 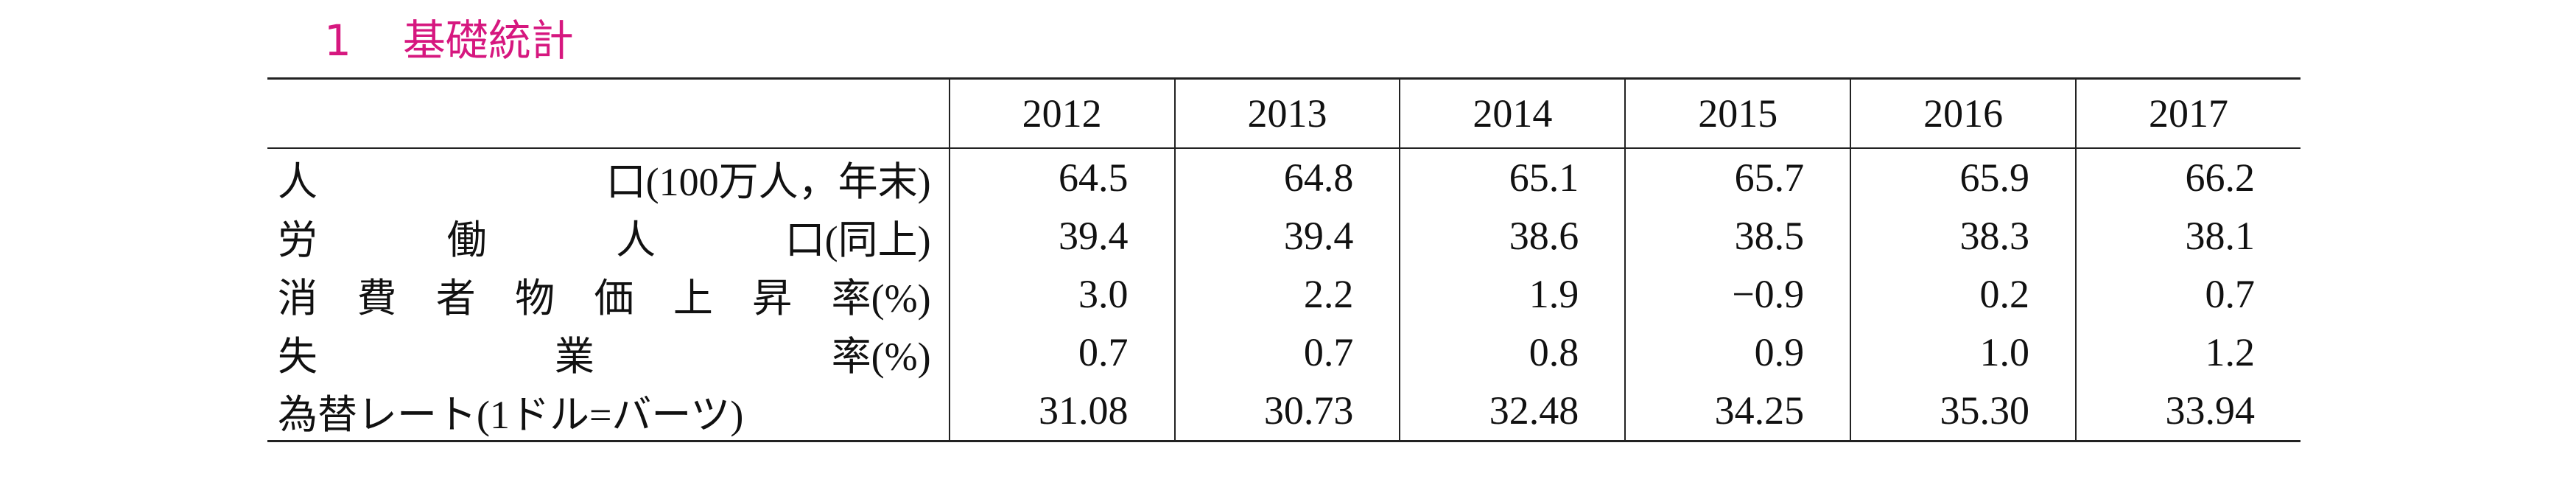 I want to click on header-row: 2012 2013 2014 2015 2016 2017, so click(x=1283, y=113).